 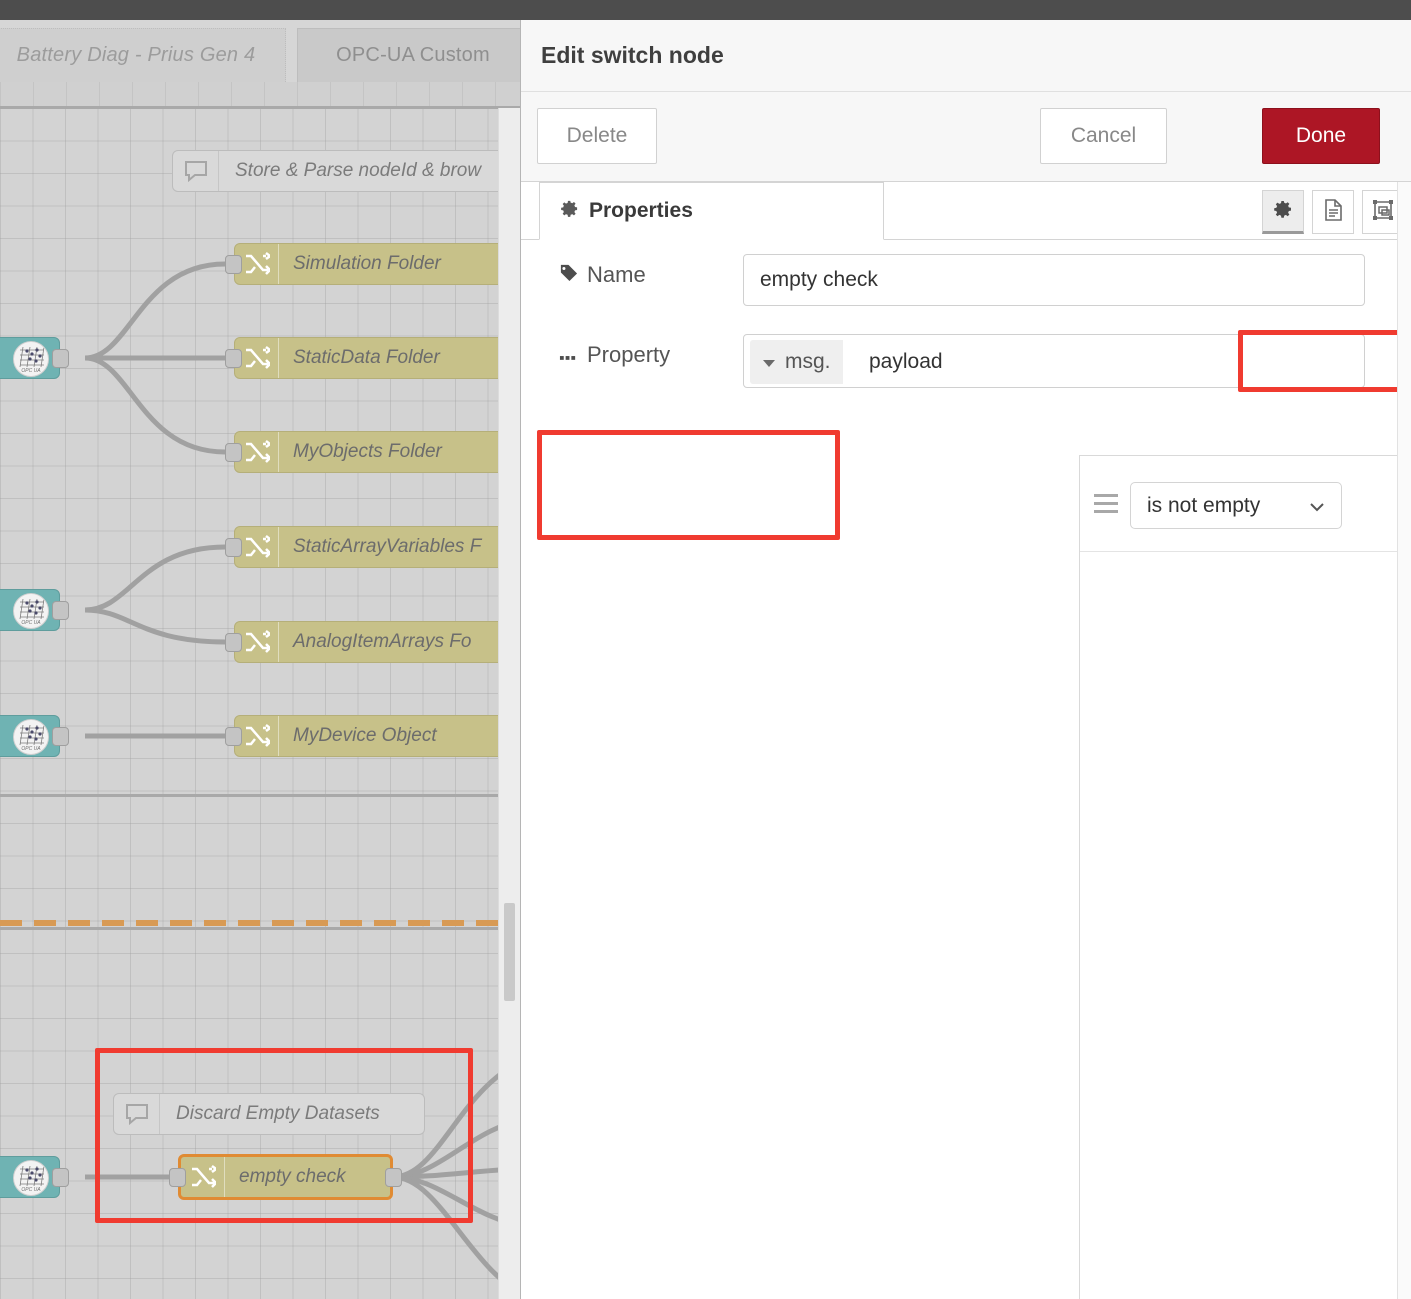 What do you see at coordinates (1054, 280) in the screenshot?
I see `name-input: empty check` at bounding box center [1054, 280].